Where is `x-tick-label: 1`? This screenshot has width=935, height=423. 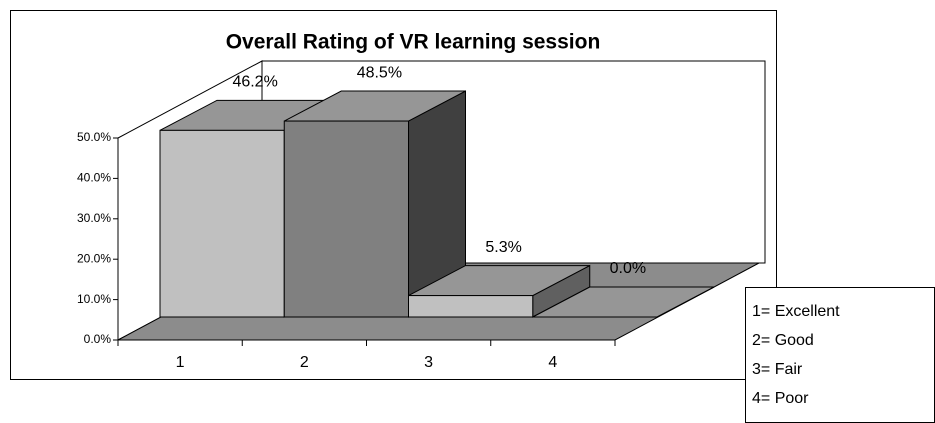 x-tick-label: 1 is located at coordinates (180, 362).